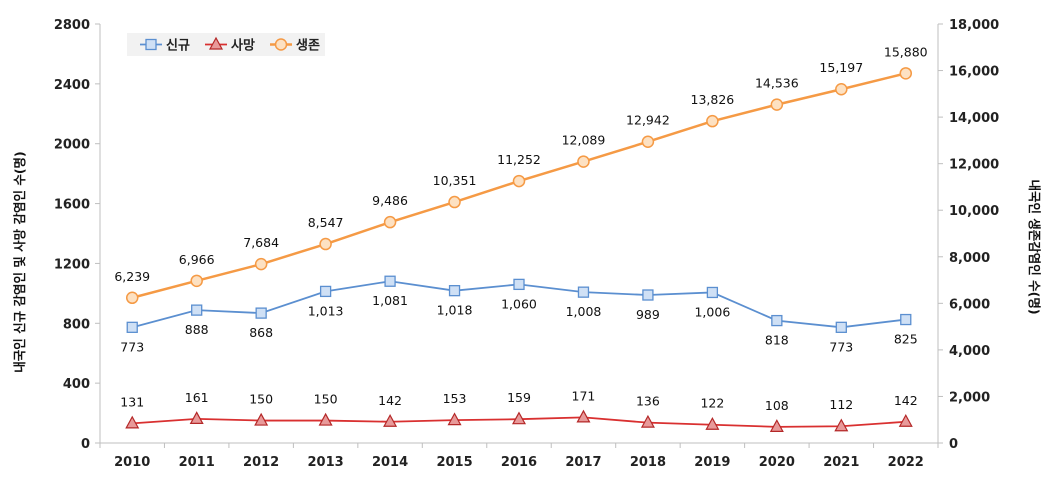 The height and width of the screenshot is (481, 1047). Describe the element at coordinates (178, 46) in the screenshot. I see `legend-label-new: 신규` at that location.